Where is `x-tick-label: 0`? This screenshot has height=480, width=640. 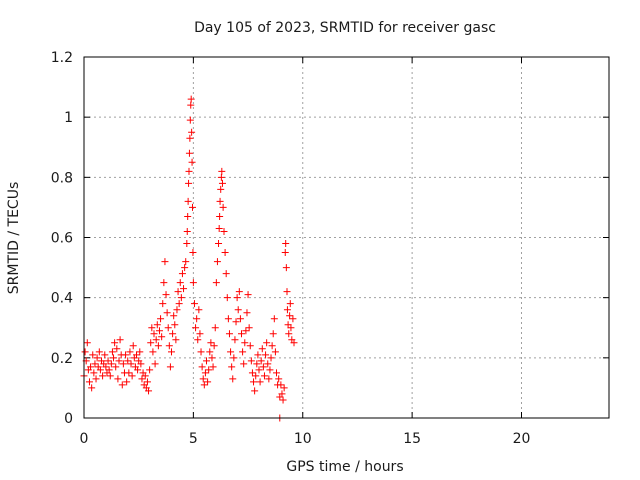
x-tick-label: 0 is located at coordinates (84, 439).